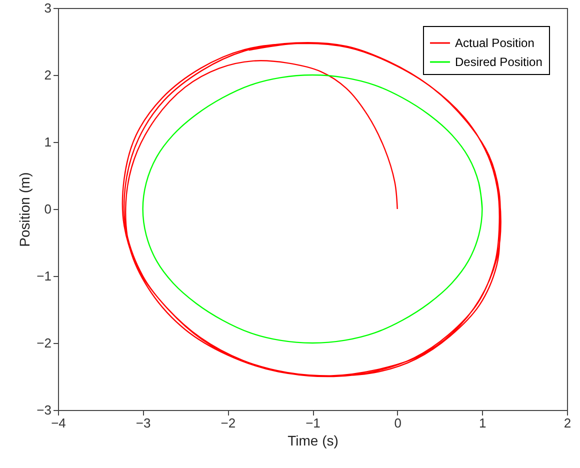  Describe the element at coordinates (44, 343) in the screenshot. I see `y-tick-label: −2` at that location.